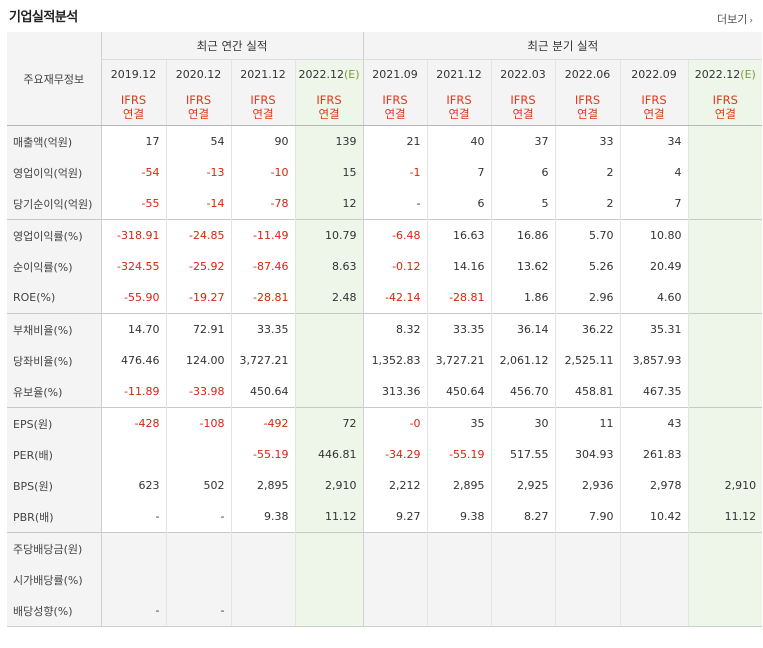 This screenshot has width=763, height=648. I want to click on table-row: 매출액(억원) 17 54 90 139 21 40 37 33 34, so click(385, 141).